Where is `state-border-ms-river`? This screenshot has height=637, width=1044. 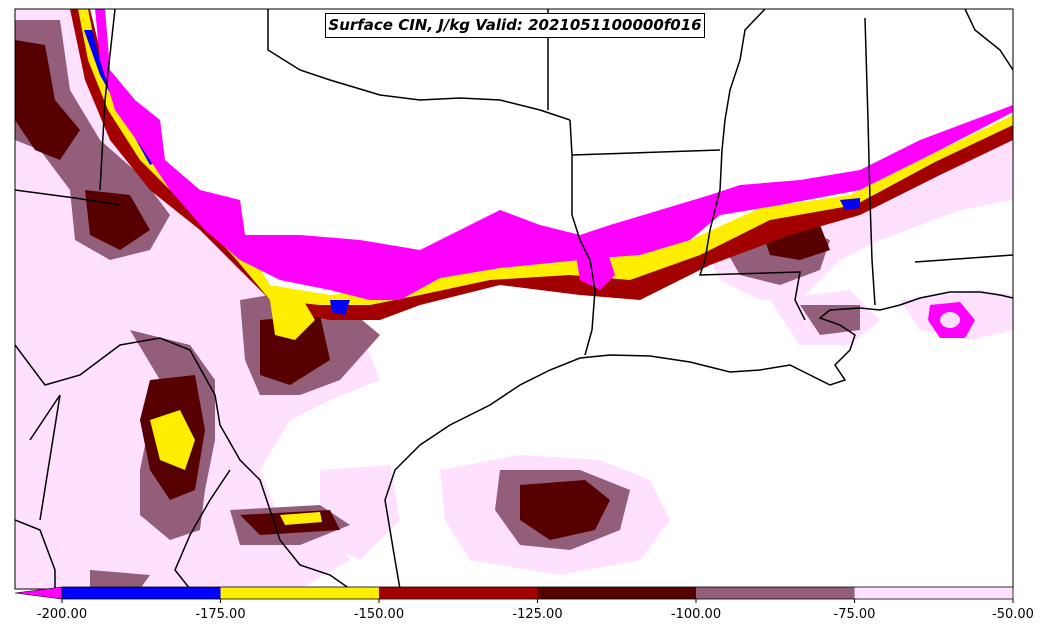 state-border-ms-river is located at coordinates (752, 165).